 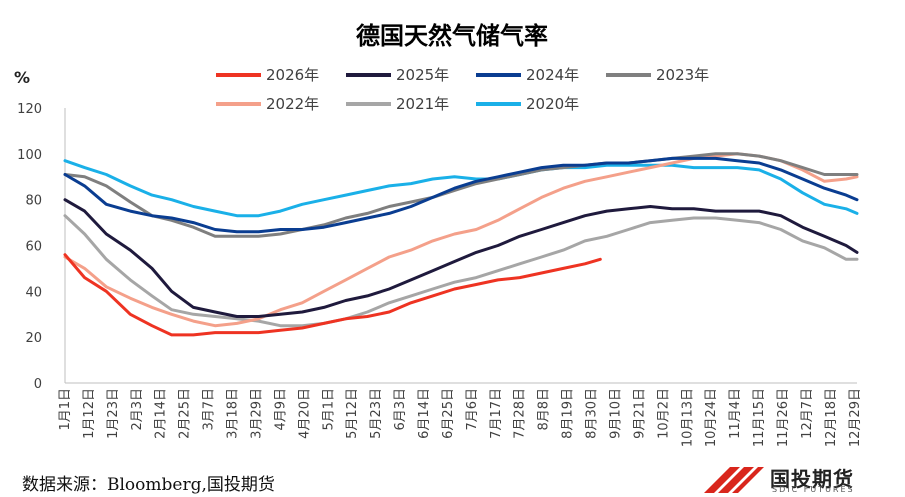 What do you see at coordinates (759, 417) in the screenshot?
I see `x-tick-label: 11月15日` at bounding box center [759, 417].